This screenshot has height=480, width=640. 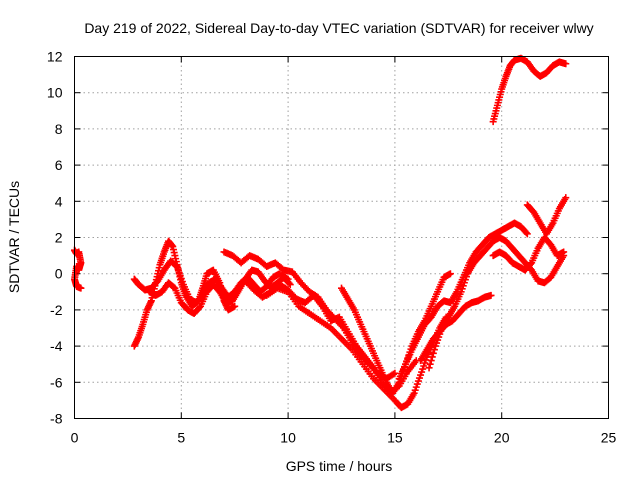 I want to click on series-track-n, so click(x=529, y=90).